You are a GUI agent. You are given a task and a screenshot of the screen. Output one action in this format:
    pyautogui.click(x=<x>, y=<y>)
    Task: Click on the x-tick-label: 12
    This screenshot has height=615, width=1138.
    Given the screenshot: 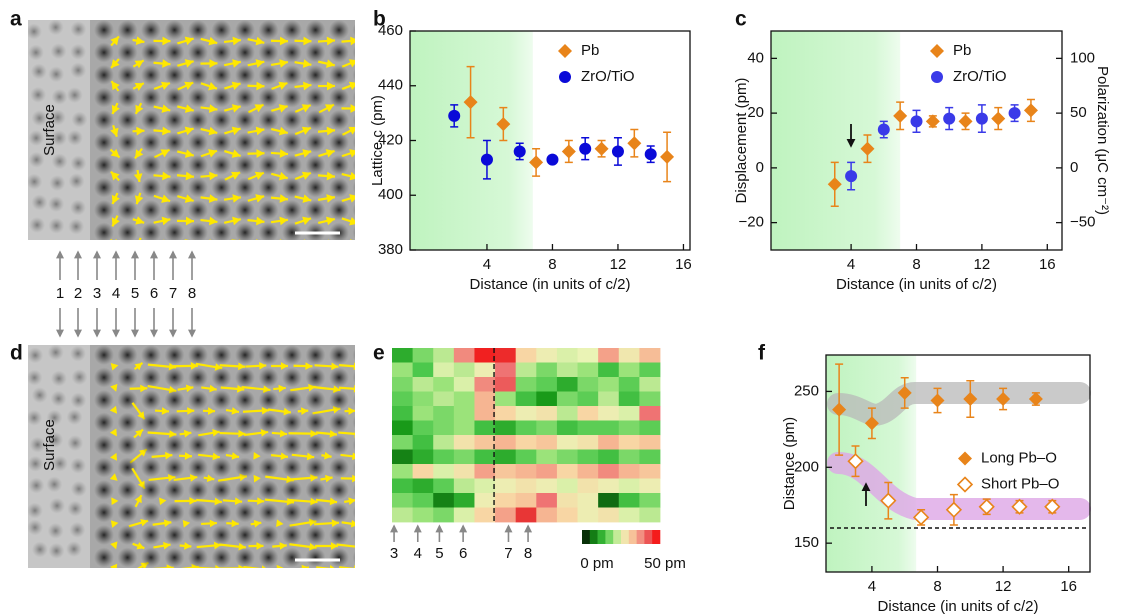 What is the action you would take?
    pyautogui.click(x=1003, y=586)
    